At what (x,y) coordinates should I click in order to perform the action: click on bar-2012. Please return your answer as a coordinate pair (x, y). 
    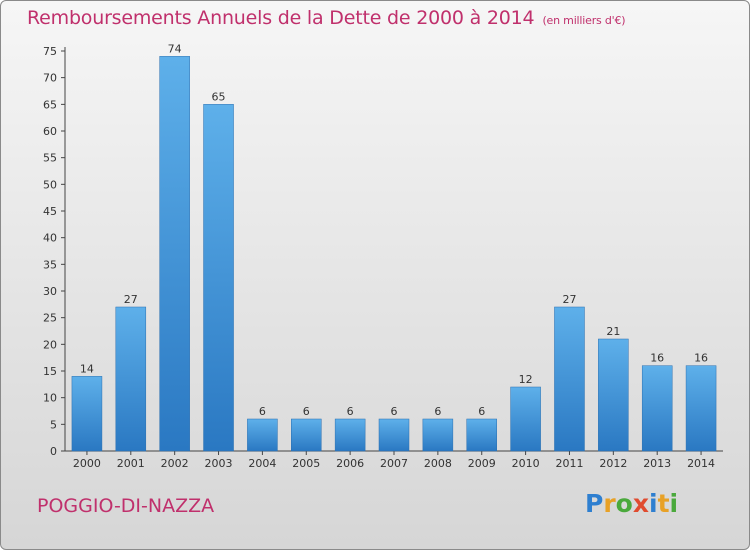
    Looking at the image, I should click on (613, 395).